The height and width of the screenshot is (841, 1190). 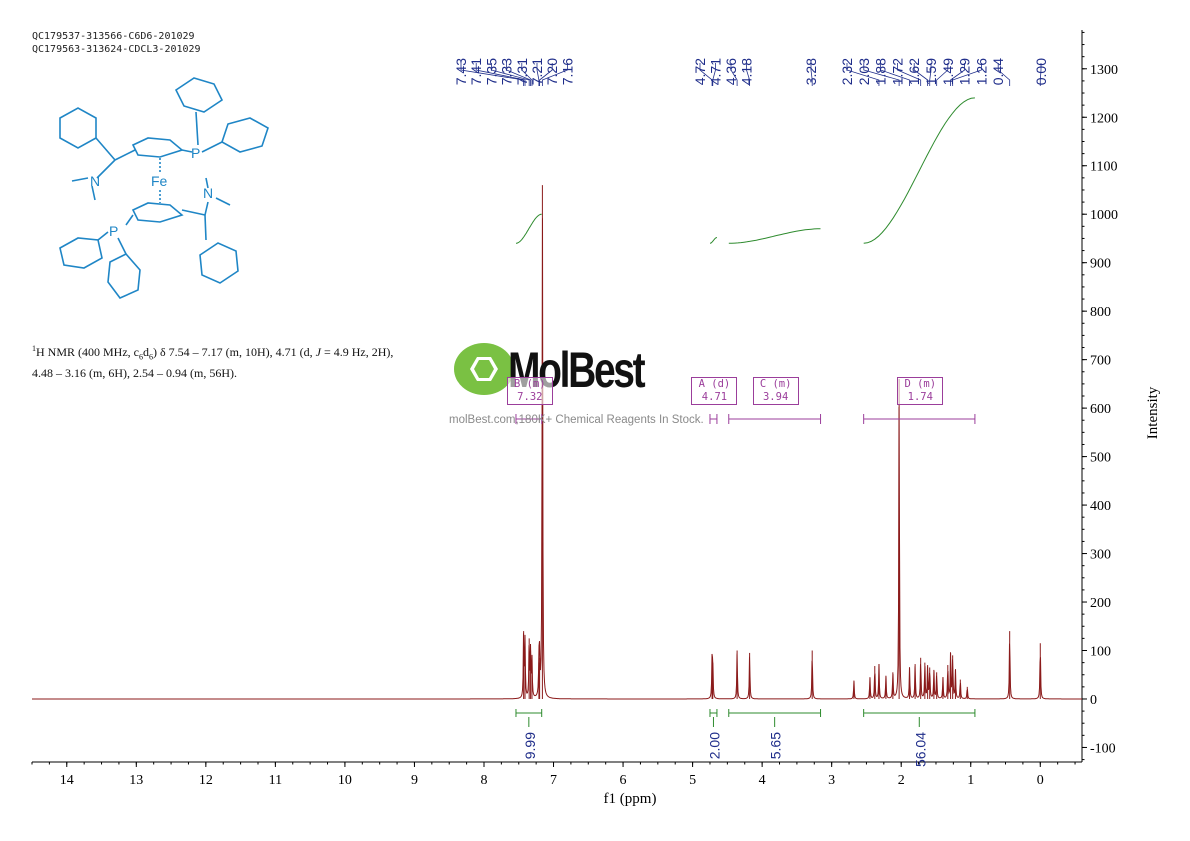 What do you see at coordinates (775, 397) in the screenshot?
I see `multiplet-shift: 3.94` at bounding box center [775, 397].